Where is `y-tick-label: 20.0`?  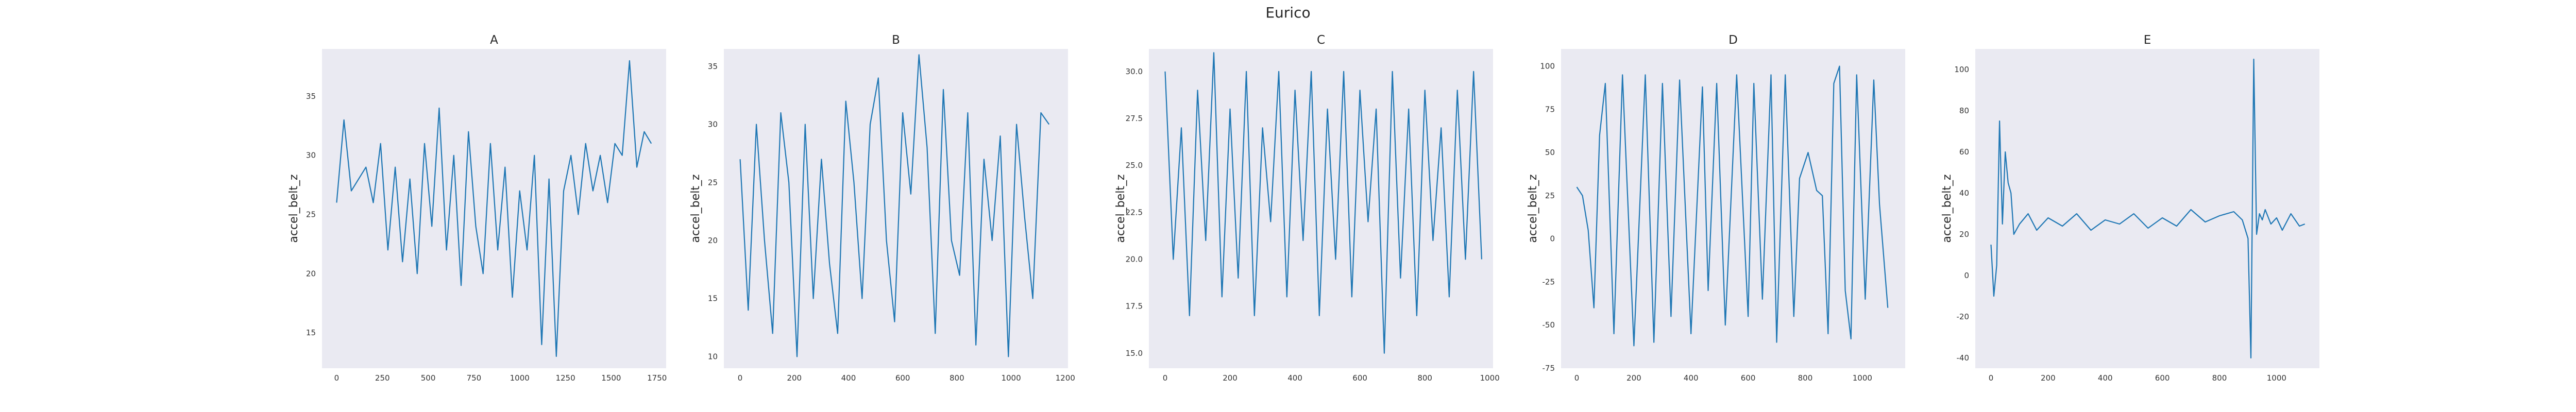
y-tick-label: 20.0 is located at coordinates (1134, 259).